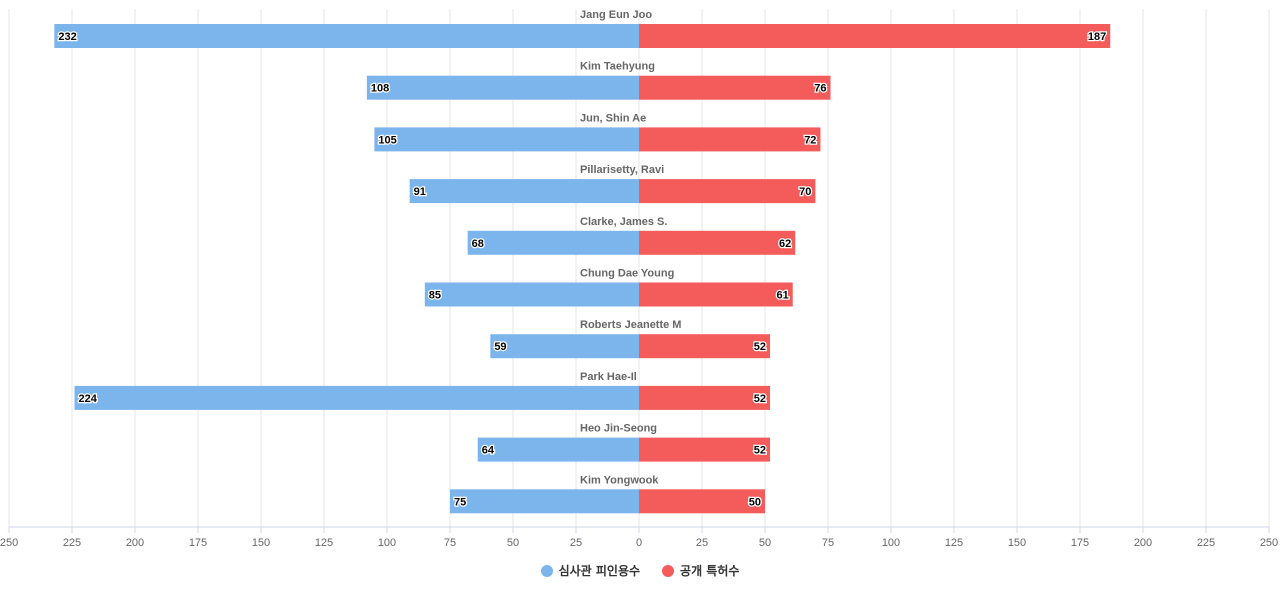 The image size is (1280, 600). Describe the element at coordinates (805, 192) in the screenshot. I see `data-label-right: 70` at that location.